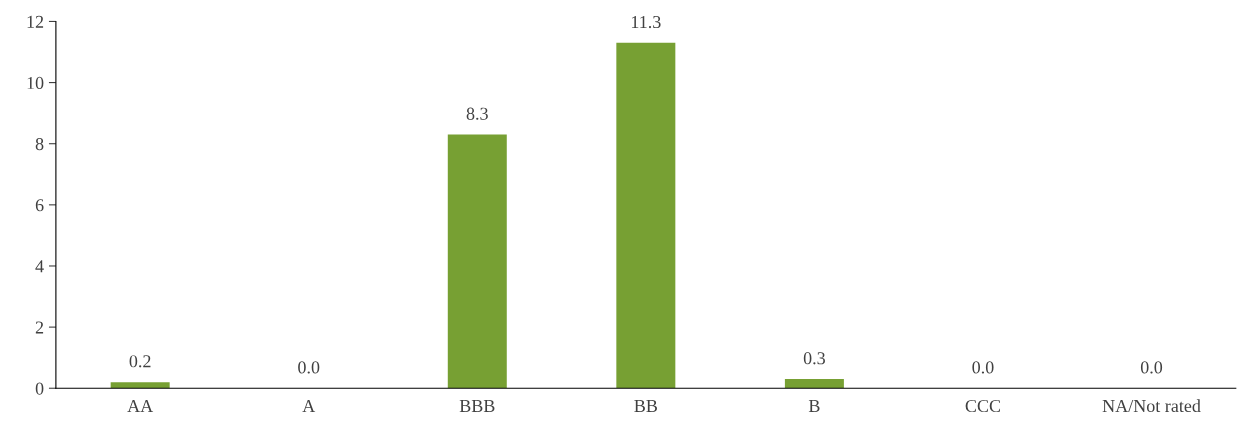 Image resolution: width=1242 pixels, height=429 pixels. What do you see at coordinates (39, 205) in the screenshot?
I see `y-tick-label: 6` at bounding box center [39, 205].